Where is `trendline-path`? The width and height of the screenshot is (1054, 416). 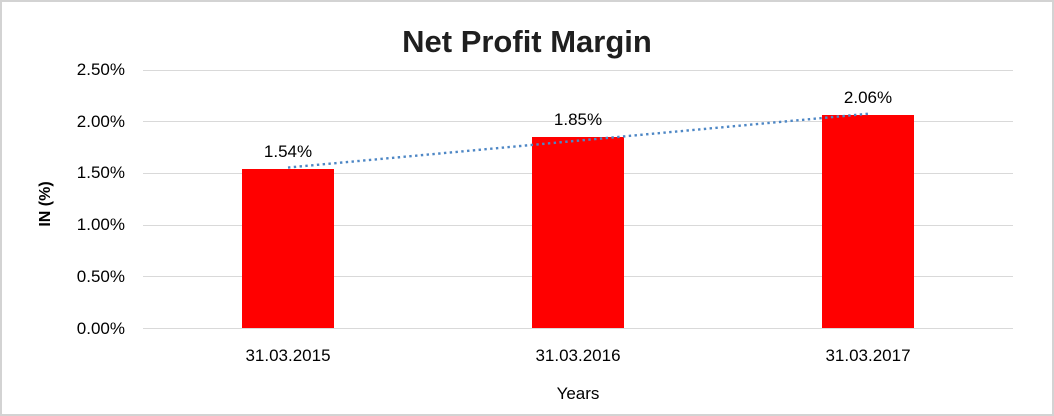
trendline-path is located at coordinates (578, 140).